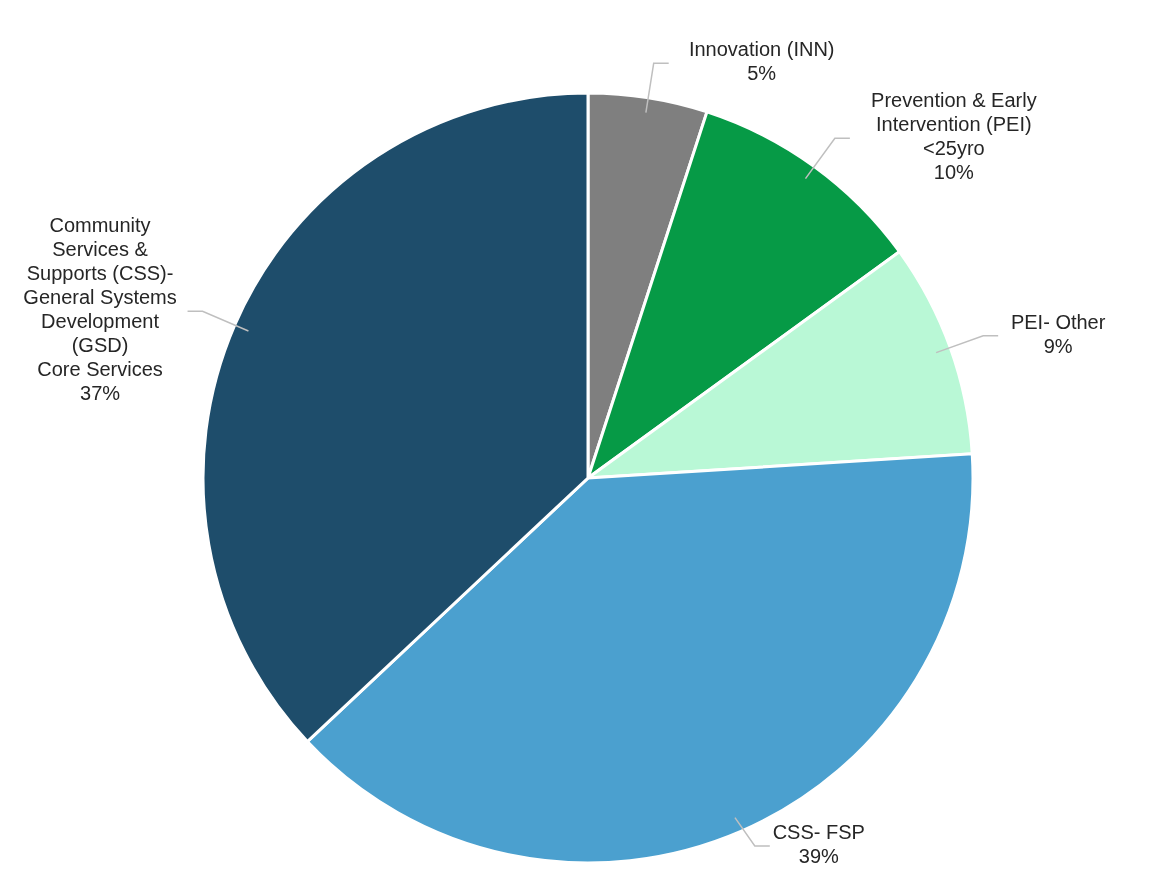 The width and height of the screenshot is (1168, 872). What do you see at coordinates (762, 73) in the screenshot?
I see `data-label: 5%` at bounding box center [762, 73].